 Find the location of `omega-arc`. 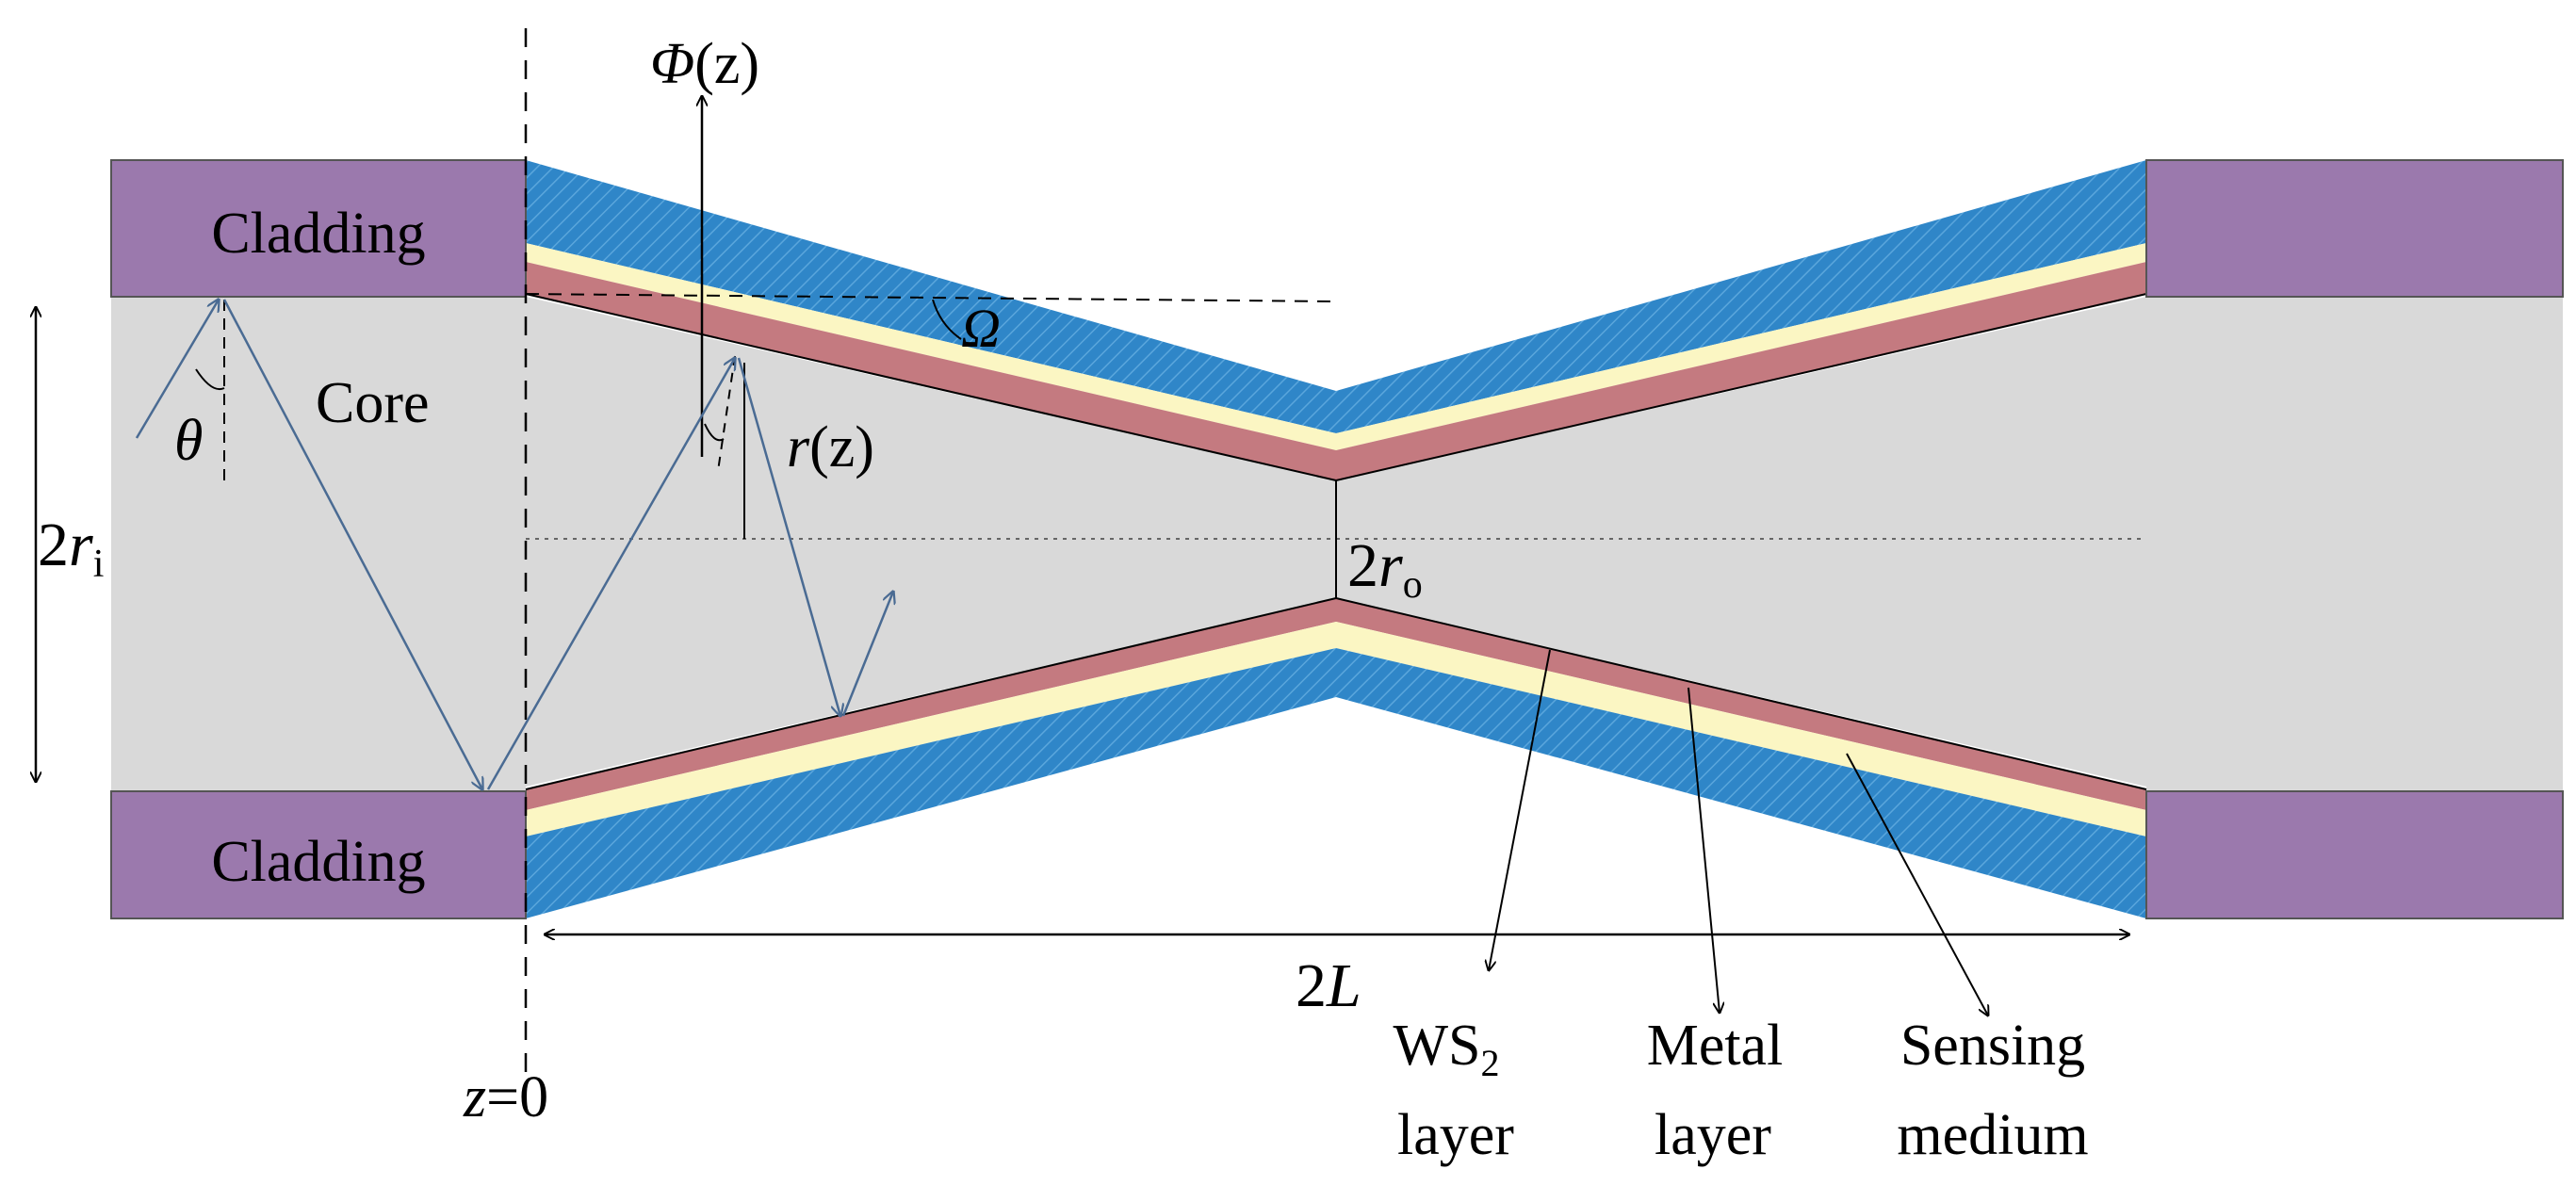

omega-arc is located at coordinates (947, 319).